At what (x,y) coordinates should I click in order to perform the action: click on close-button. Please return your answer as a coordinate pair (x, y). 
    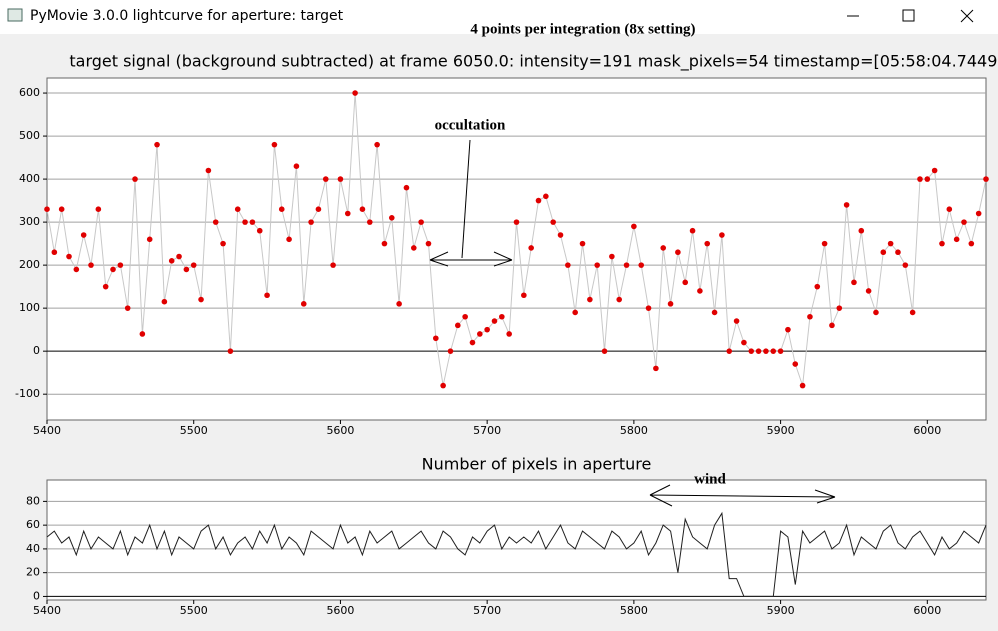
    Looking at the image, I should click on (967, 16).